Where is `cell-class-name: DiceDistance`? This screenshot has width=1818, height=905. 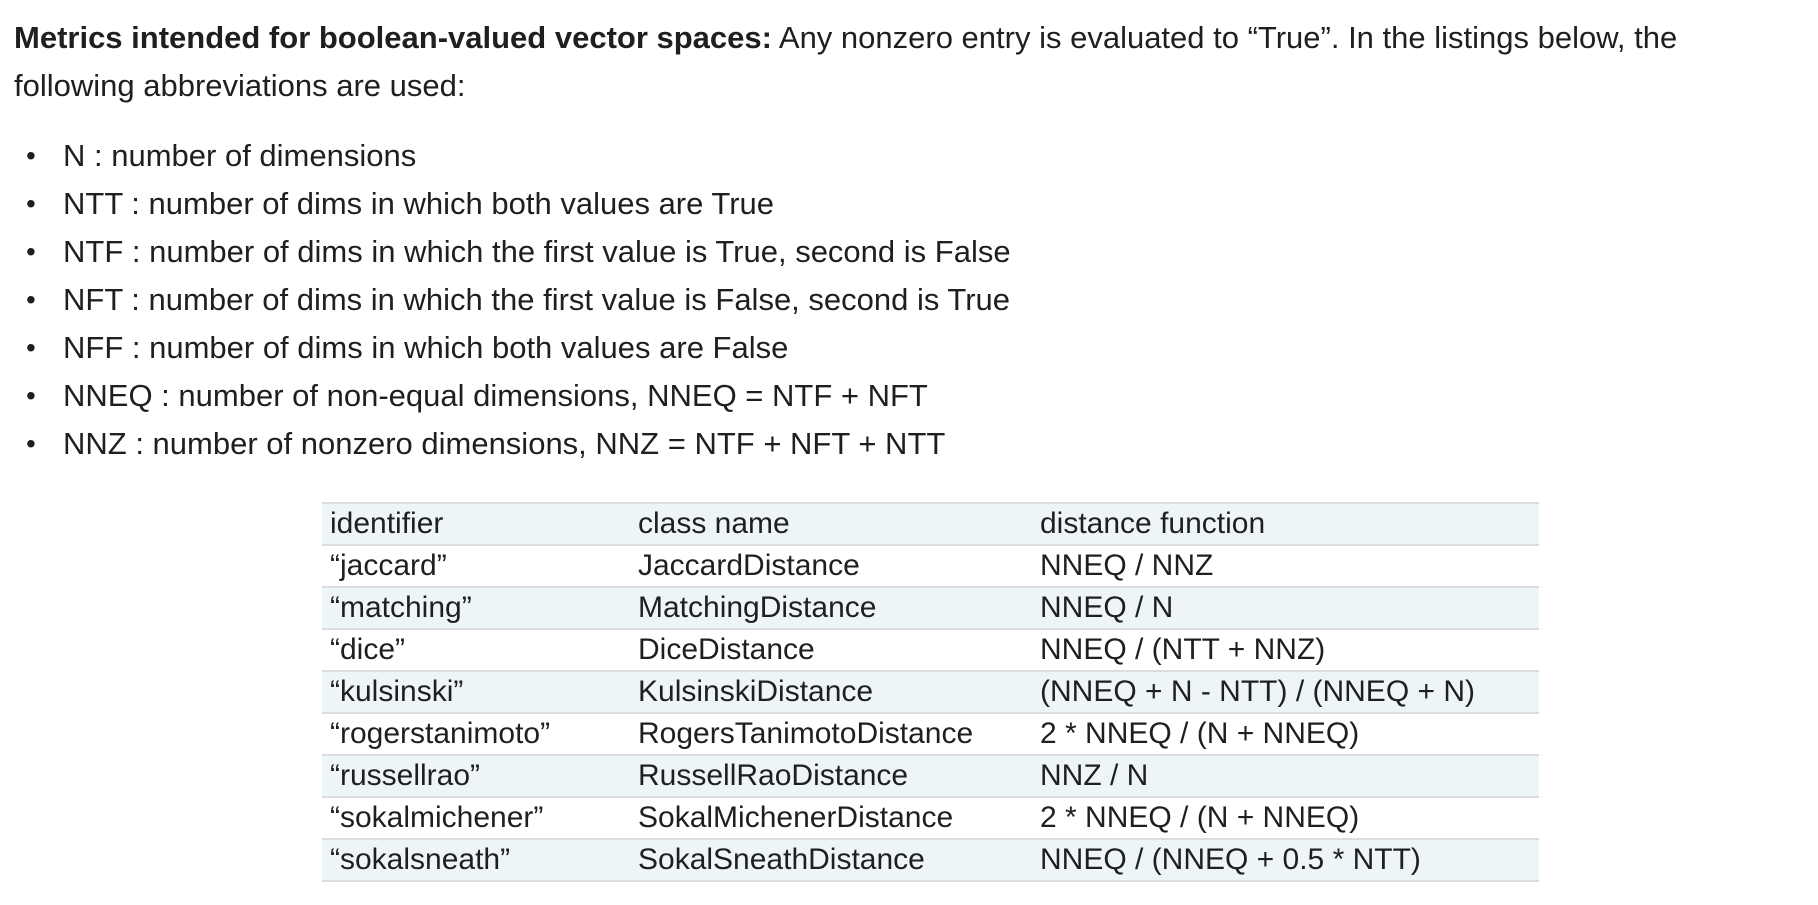 cell-class-name: DiceDistance is located at coordinates (831, 649).